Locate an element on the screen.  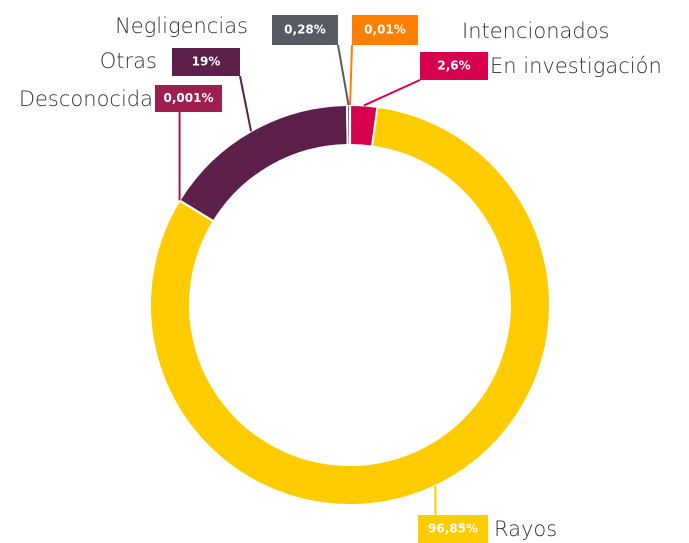
value-label: 0,01% is located at coordinates (385, 30).